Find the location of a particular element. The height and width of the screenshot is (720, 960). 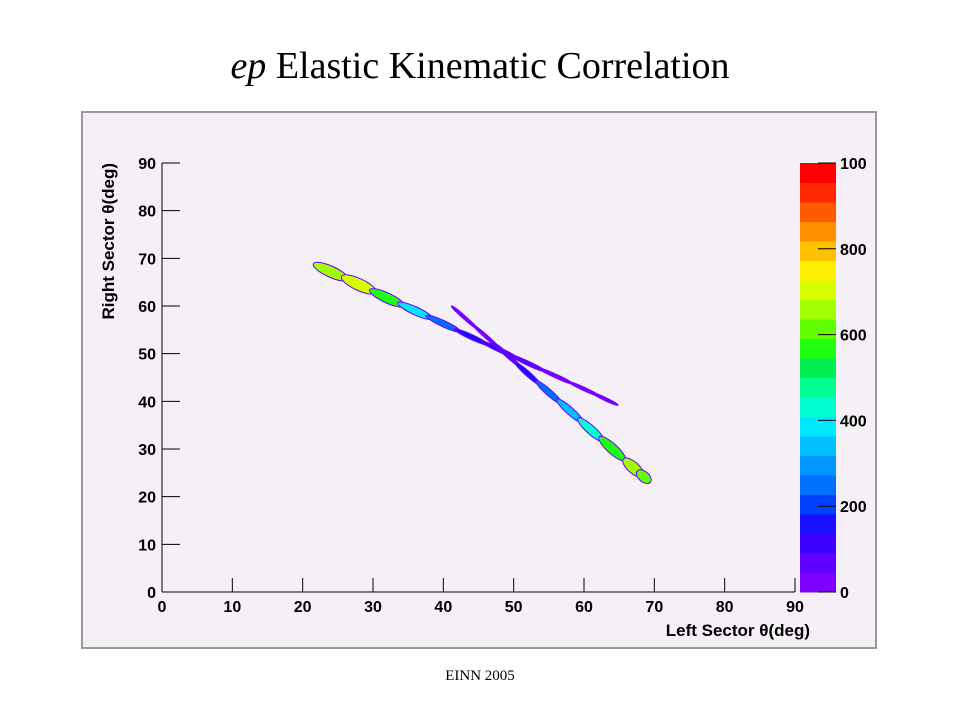

y-tick-label: 10 is located at coordinates (147, 545).